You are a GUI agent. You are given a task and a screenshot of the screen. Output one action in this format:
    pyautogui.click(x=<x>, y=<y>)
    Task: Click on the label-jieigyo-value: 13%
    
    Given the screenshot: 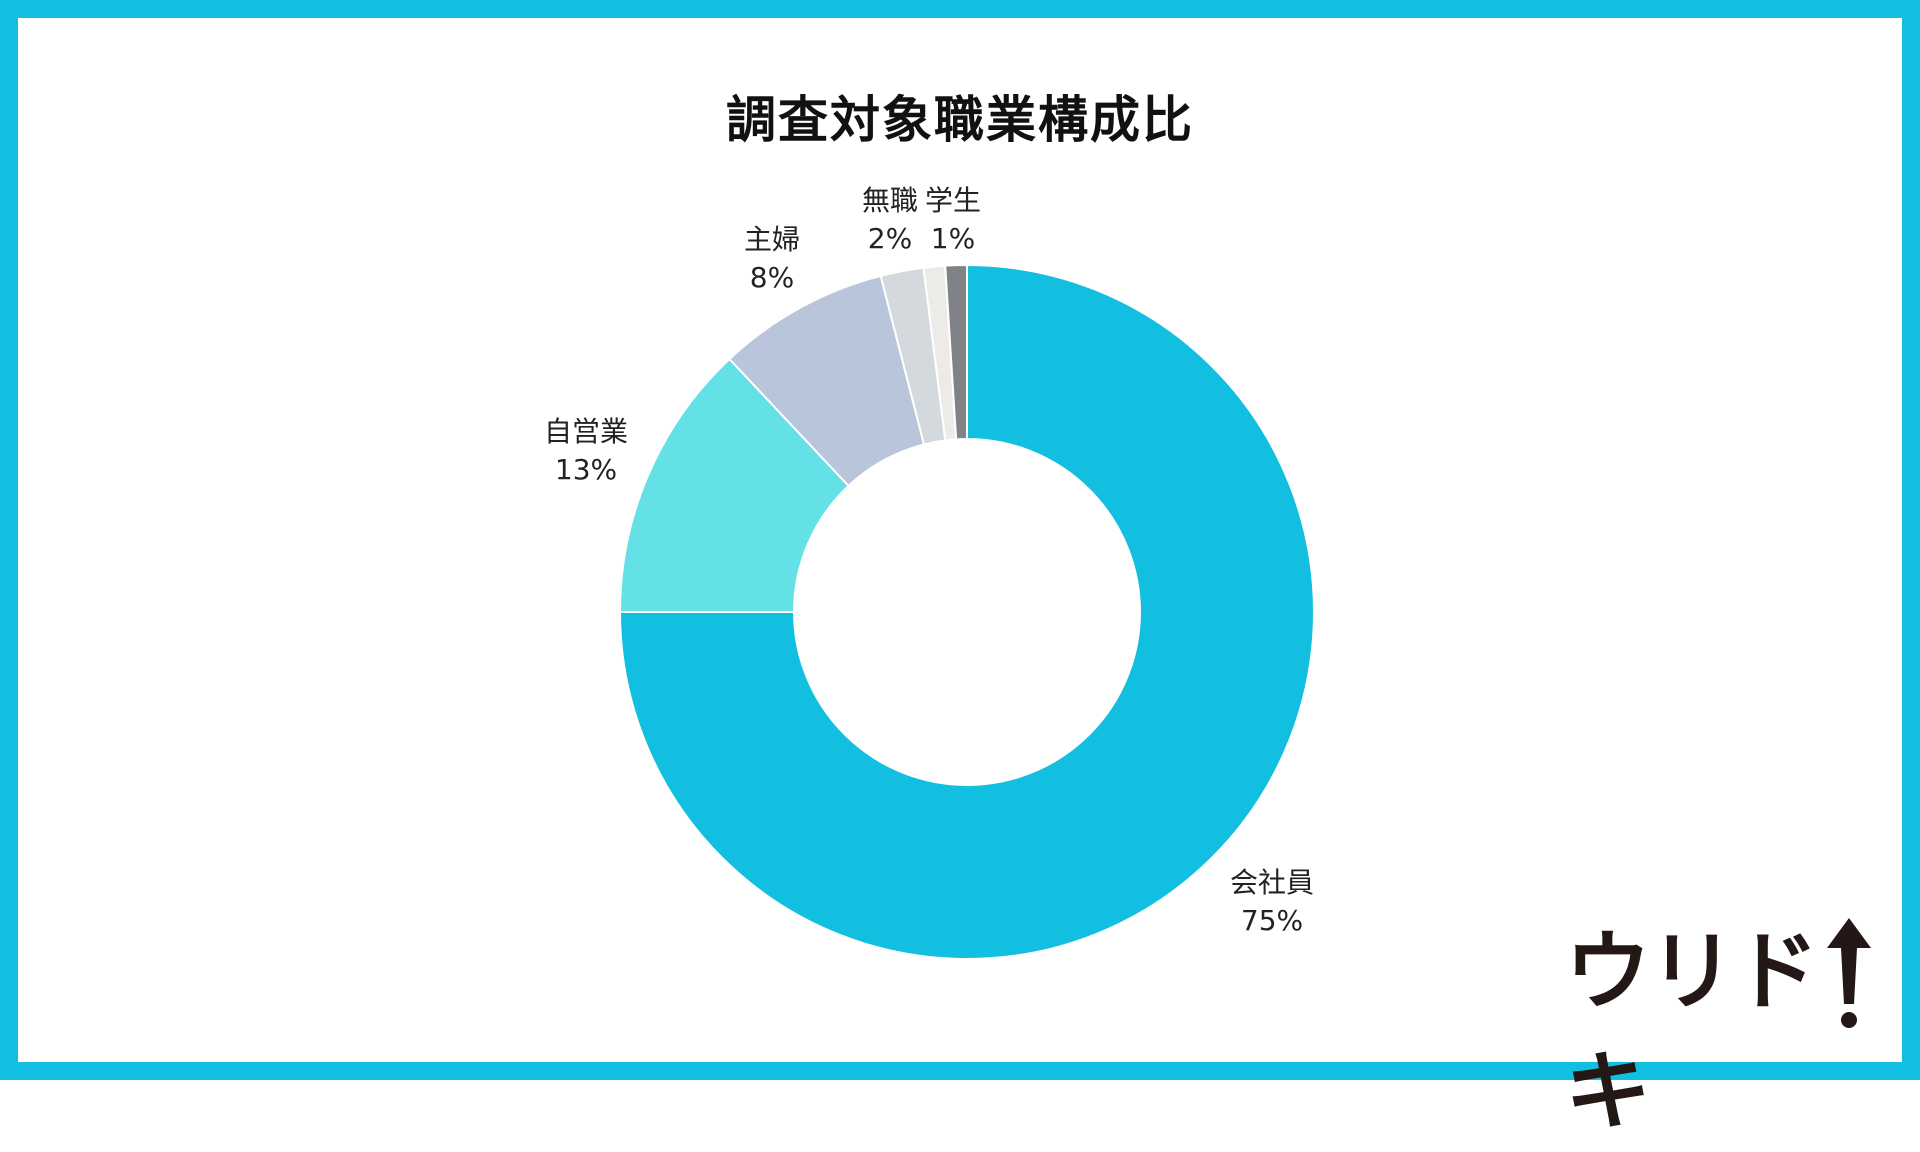 What is the action you would take?
    pyautogui.click(x=586, y=469)
    